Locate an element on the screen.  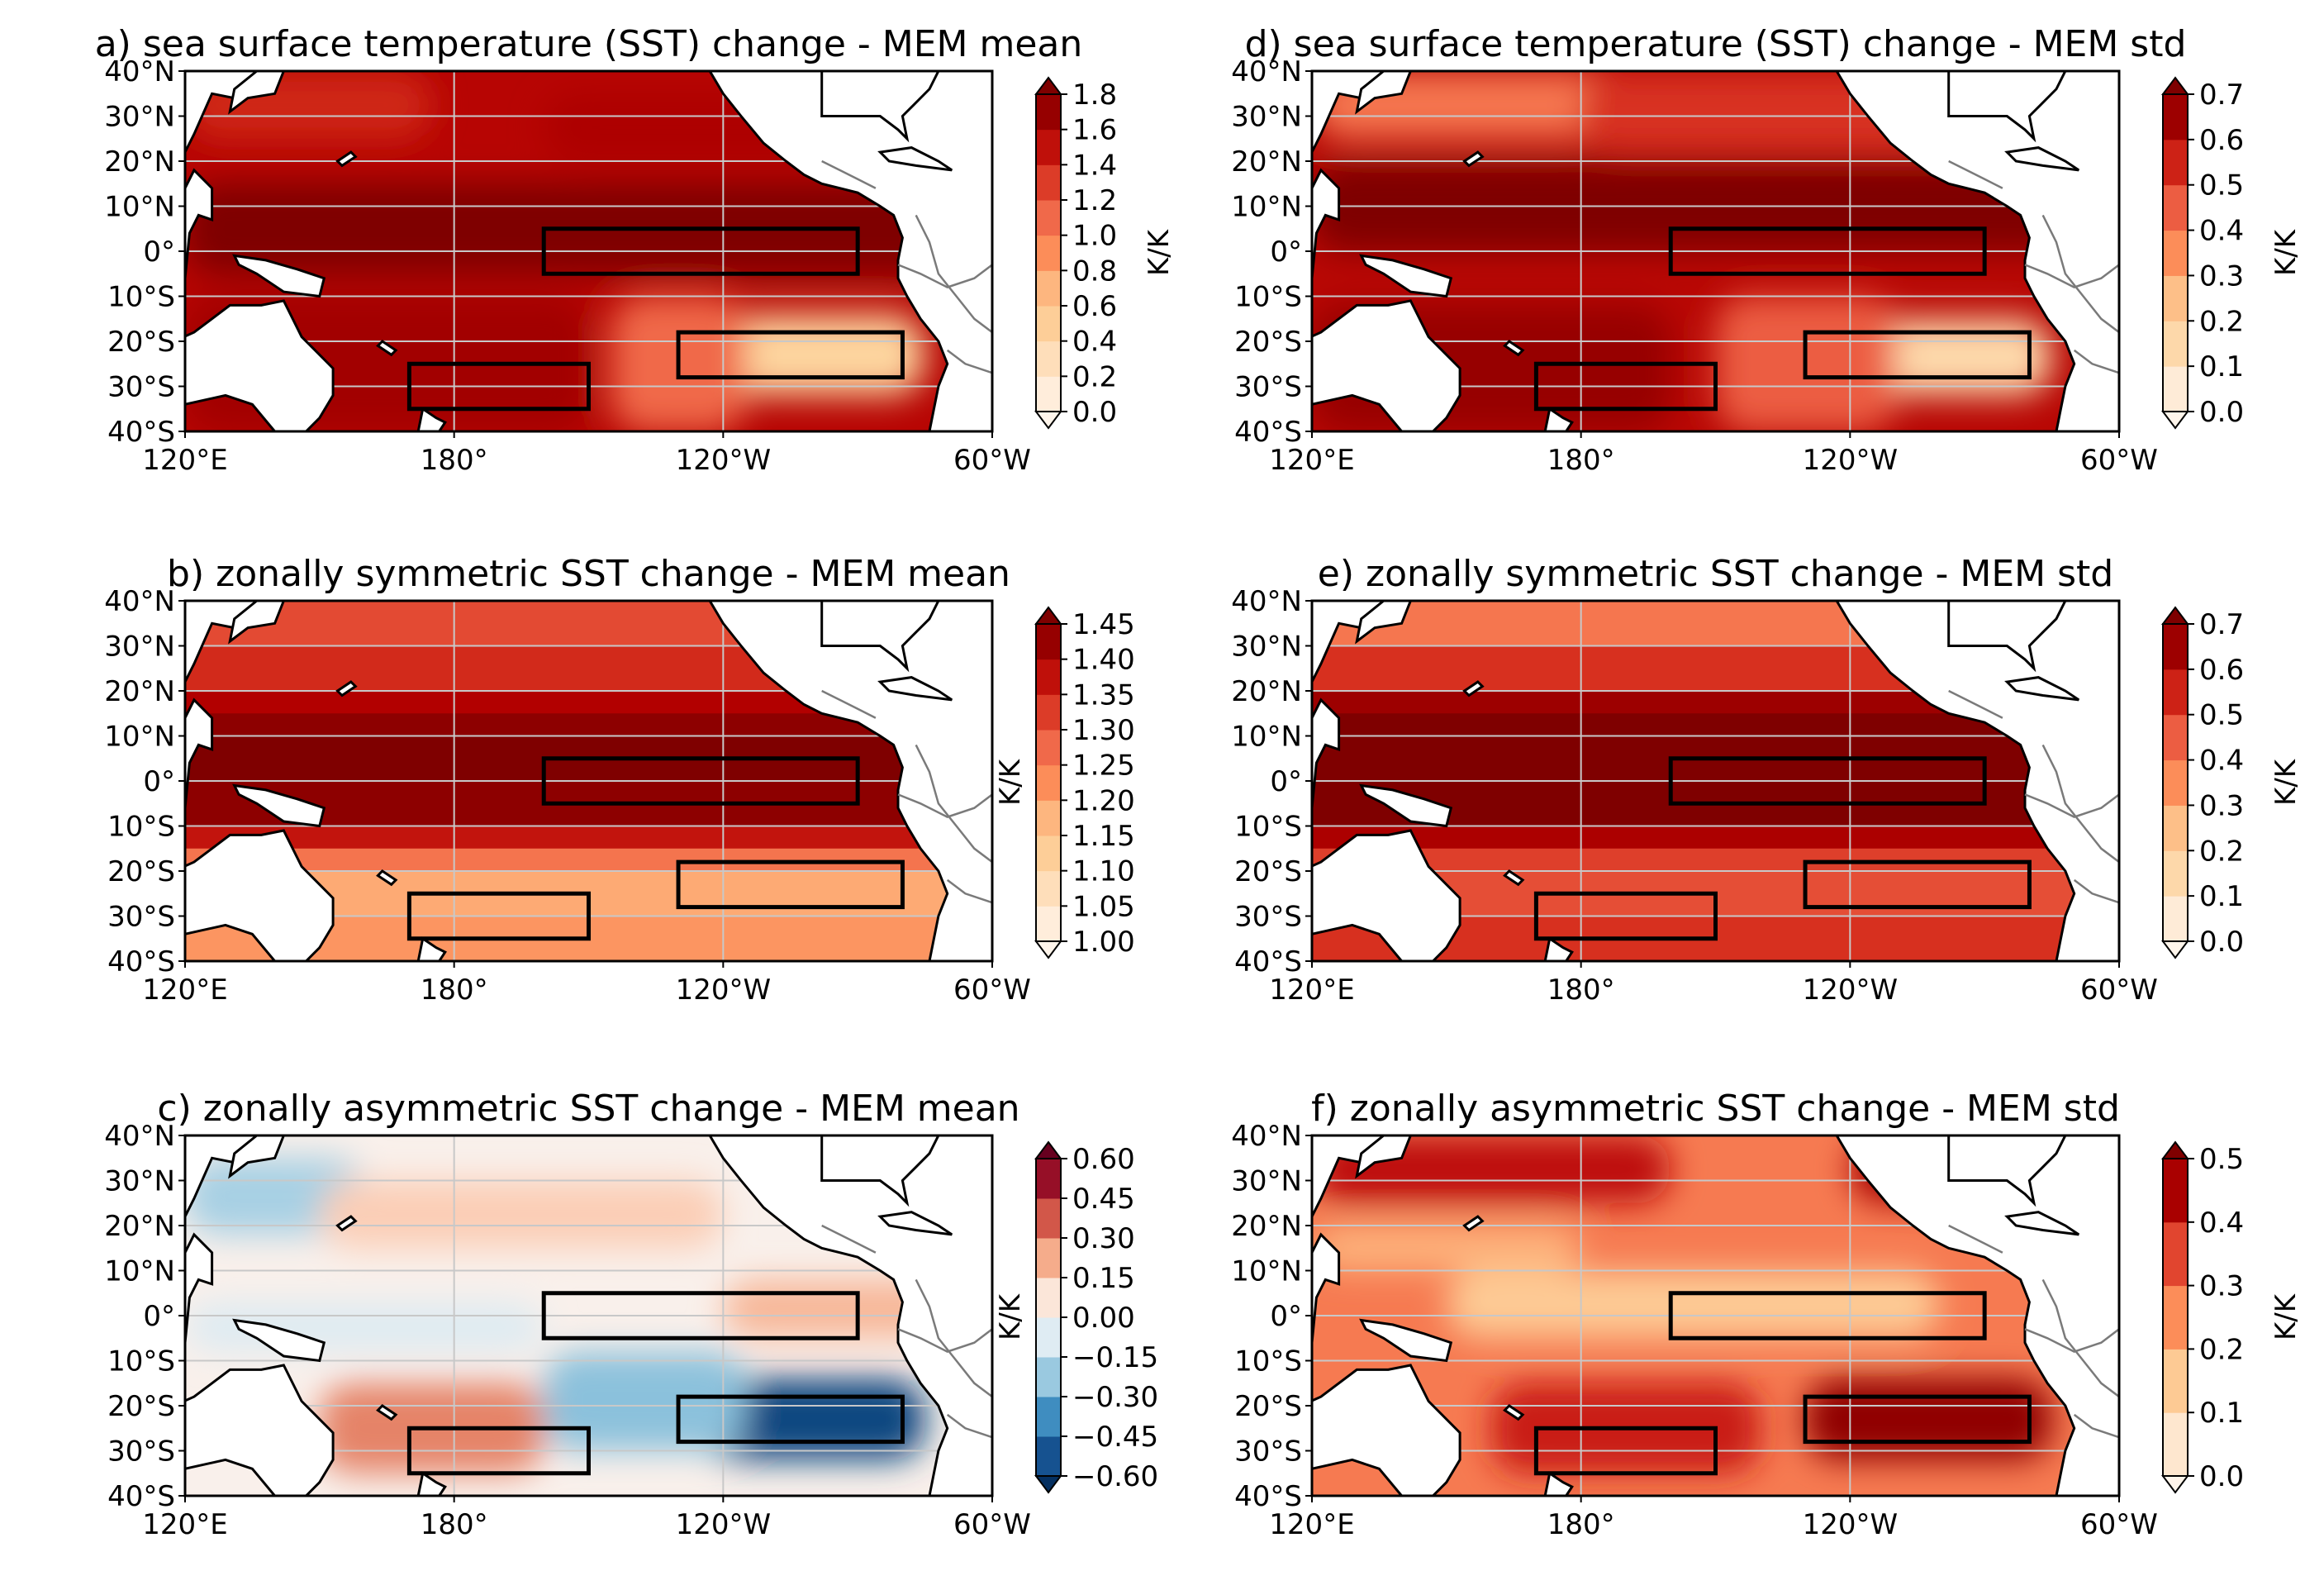
x-tick-label: 180° is located at coordinates (1581, 990).